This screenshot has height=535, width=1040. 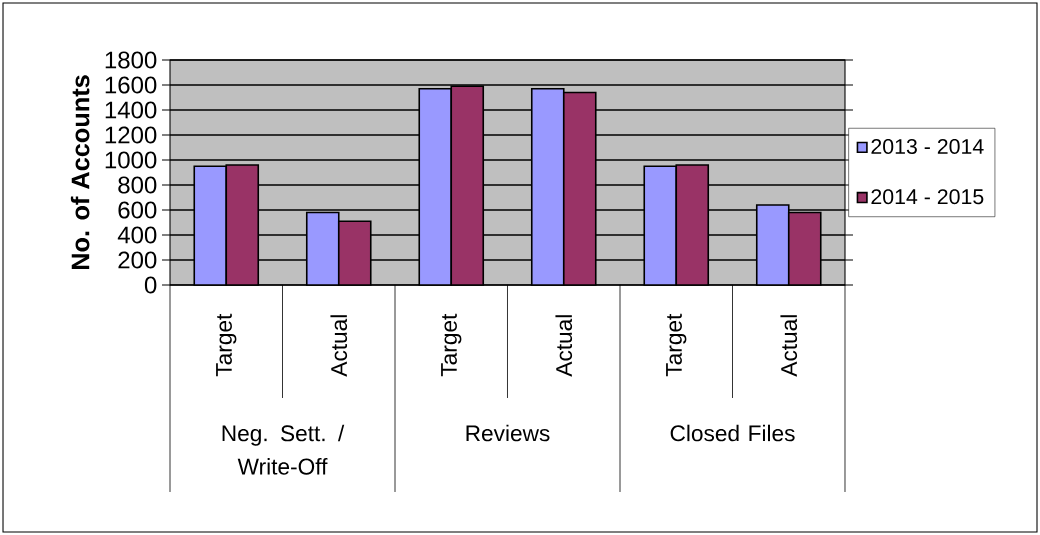 I want to click on y-tick-label: 200, so click(x=137, y=260).